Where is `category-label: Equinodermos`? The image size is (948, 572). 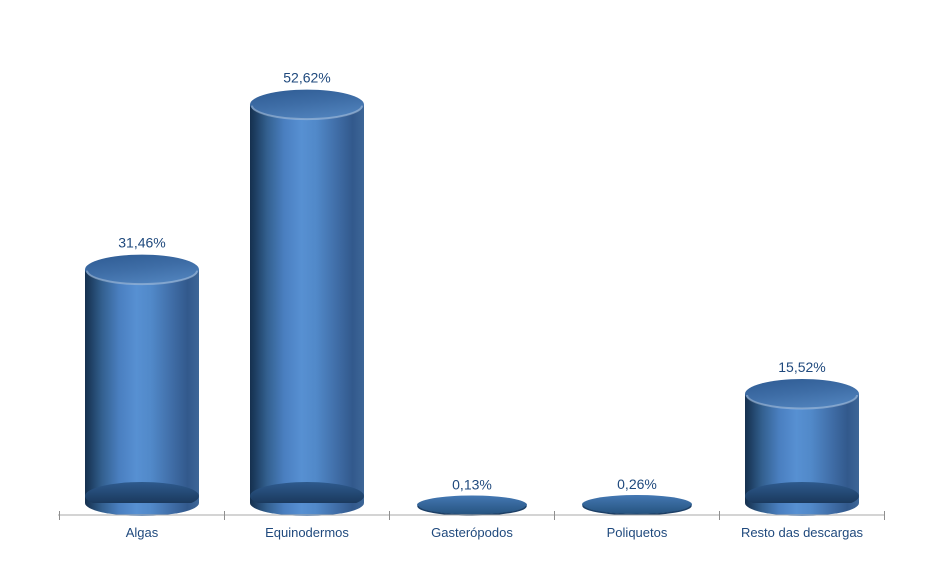
category-label: Equinodermos is located at coordinates (307, 532).